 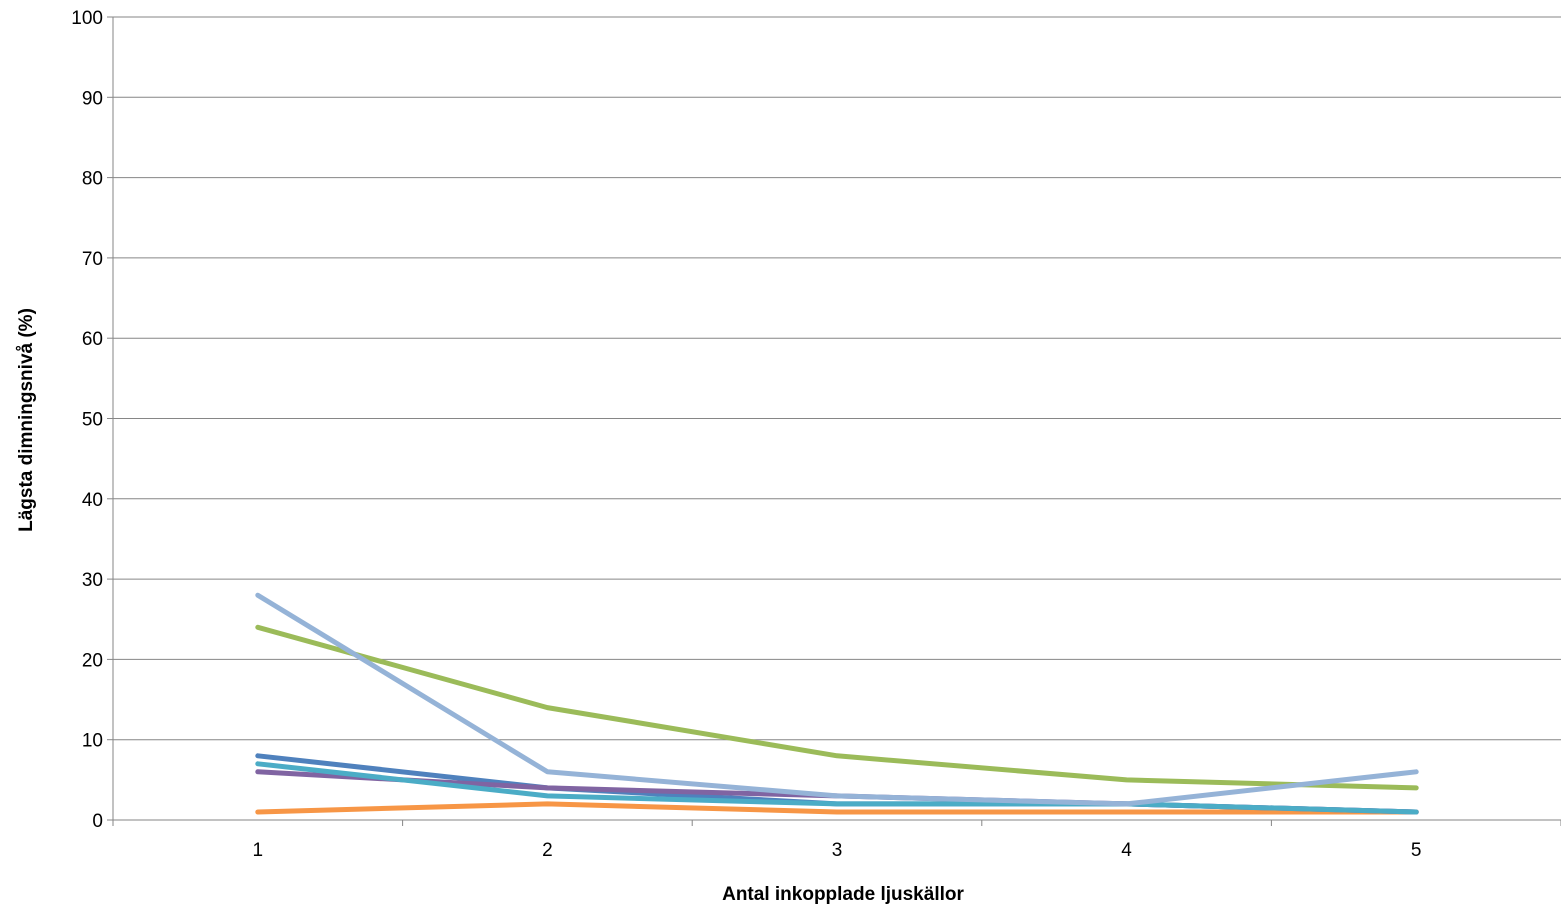 I want to click on y-tick-label: 80, so click(x=92, y=179).